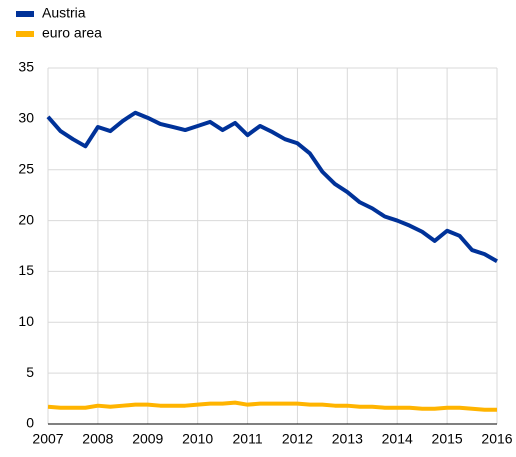 This screenshot has width=516, height=457. Describe the element at coordinates (97, 439) in the screenshot. I see `x-tick-label: 2008` at that location.